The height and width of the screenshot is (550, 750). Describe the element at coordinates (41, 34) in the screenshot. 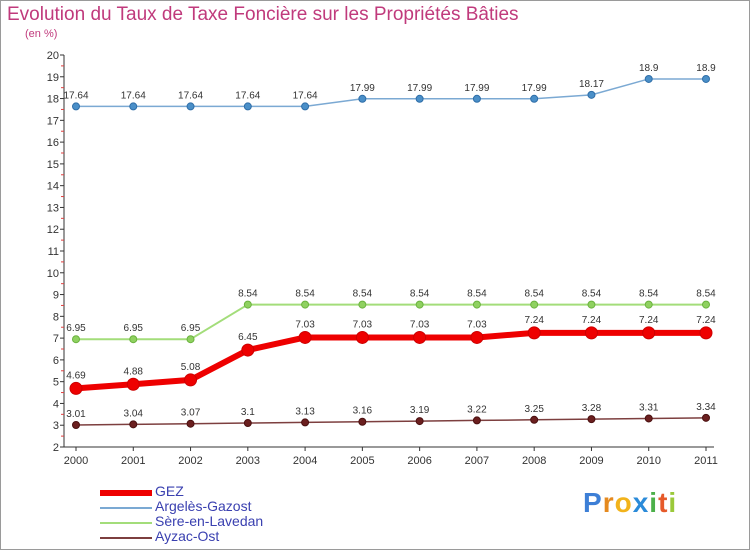

I see `y-axis-unit-label: (en %)` at that location.